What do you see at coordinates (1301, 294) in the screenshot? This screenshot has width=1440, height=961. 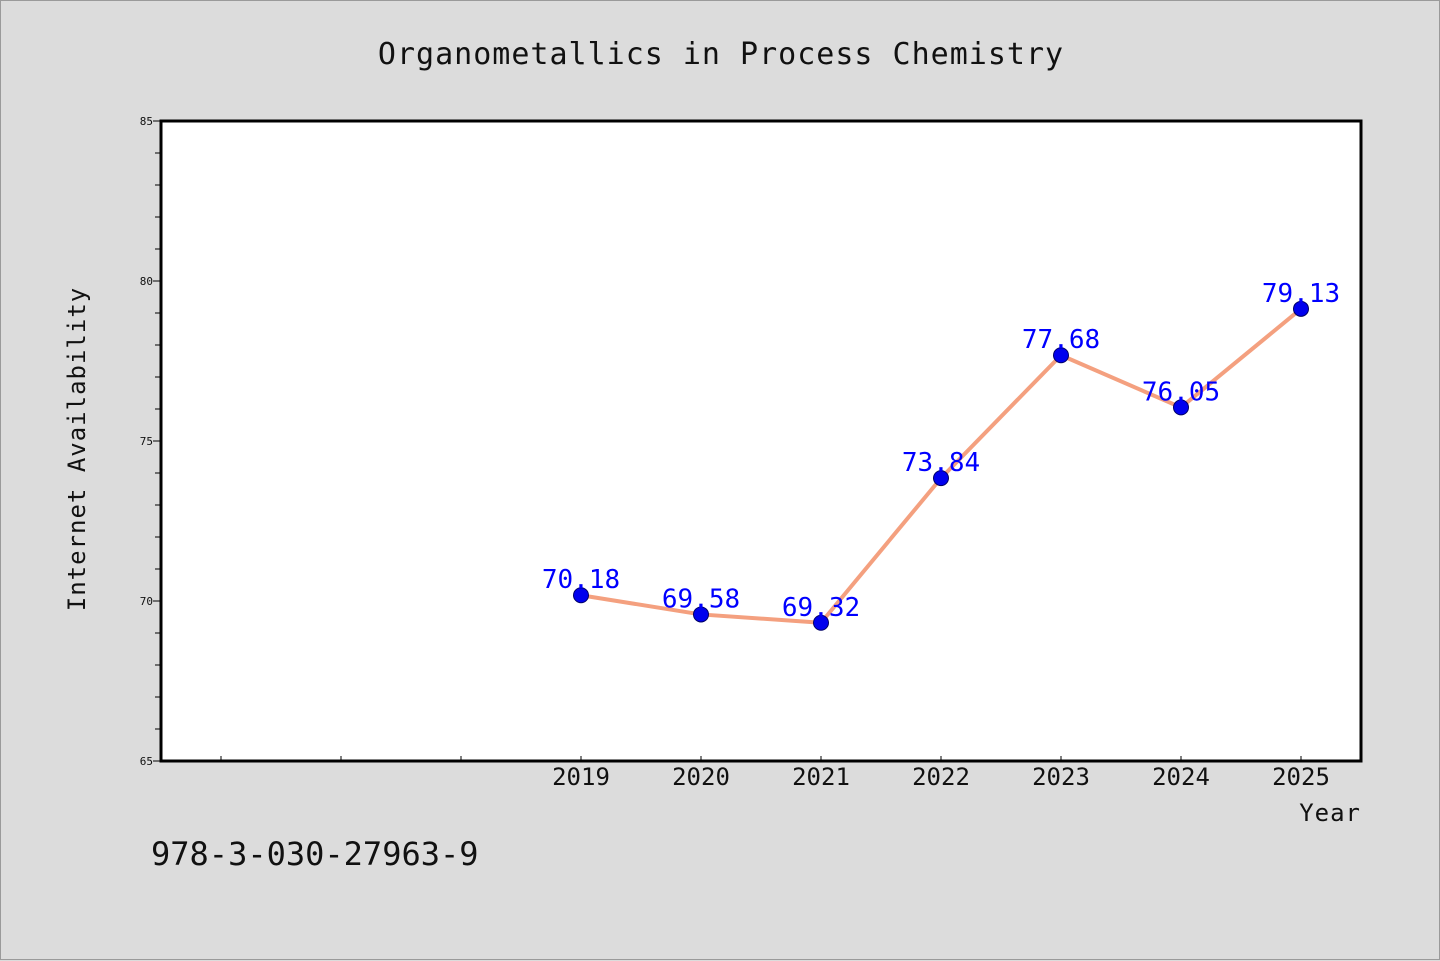 I see `data-label: 79.13` at bounding box center [1301, 294].